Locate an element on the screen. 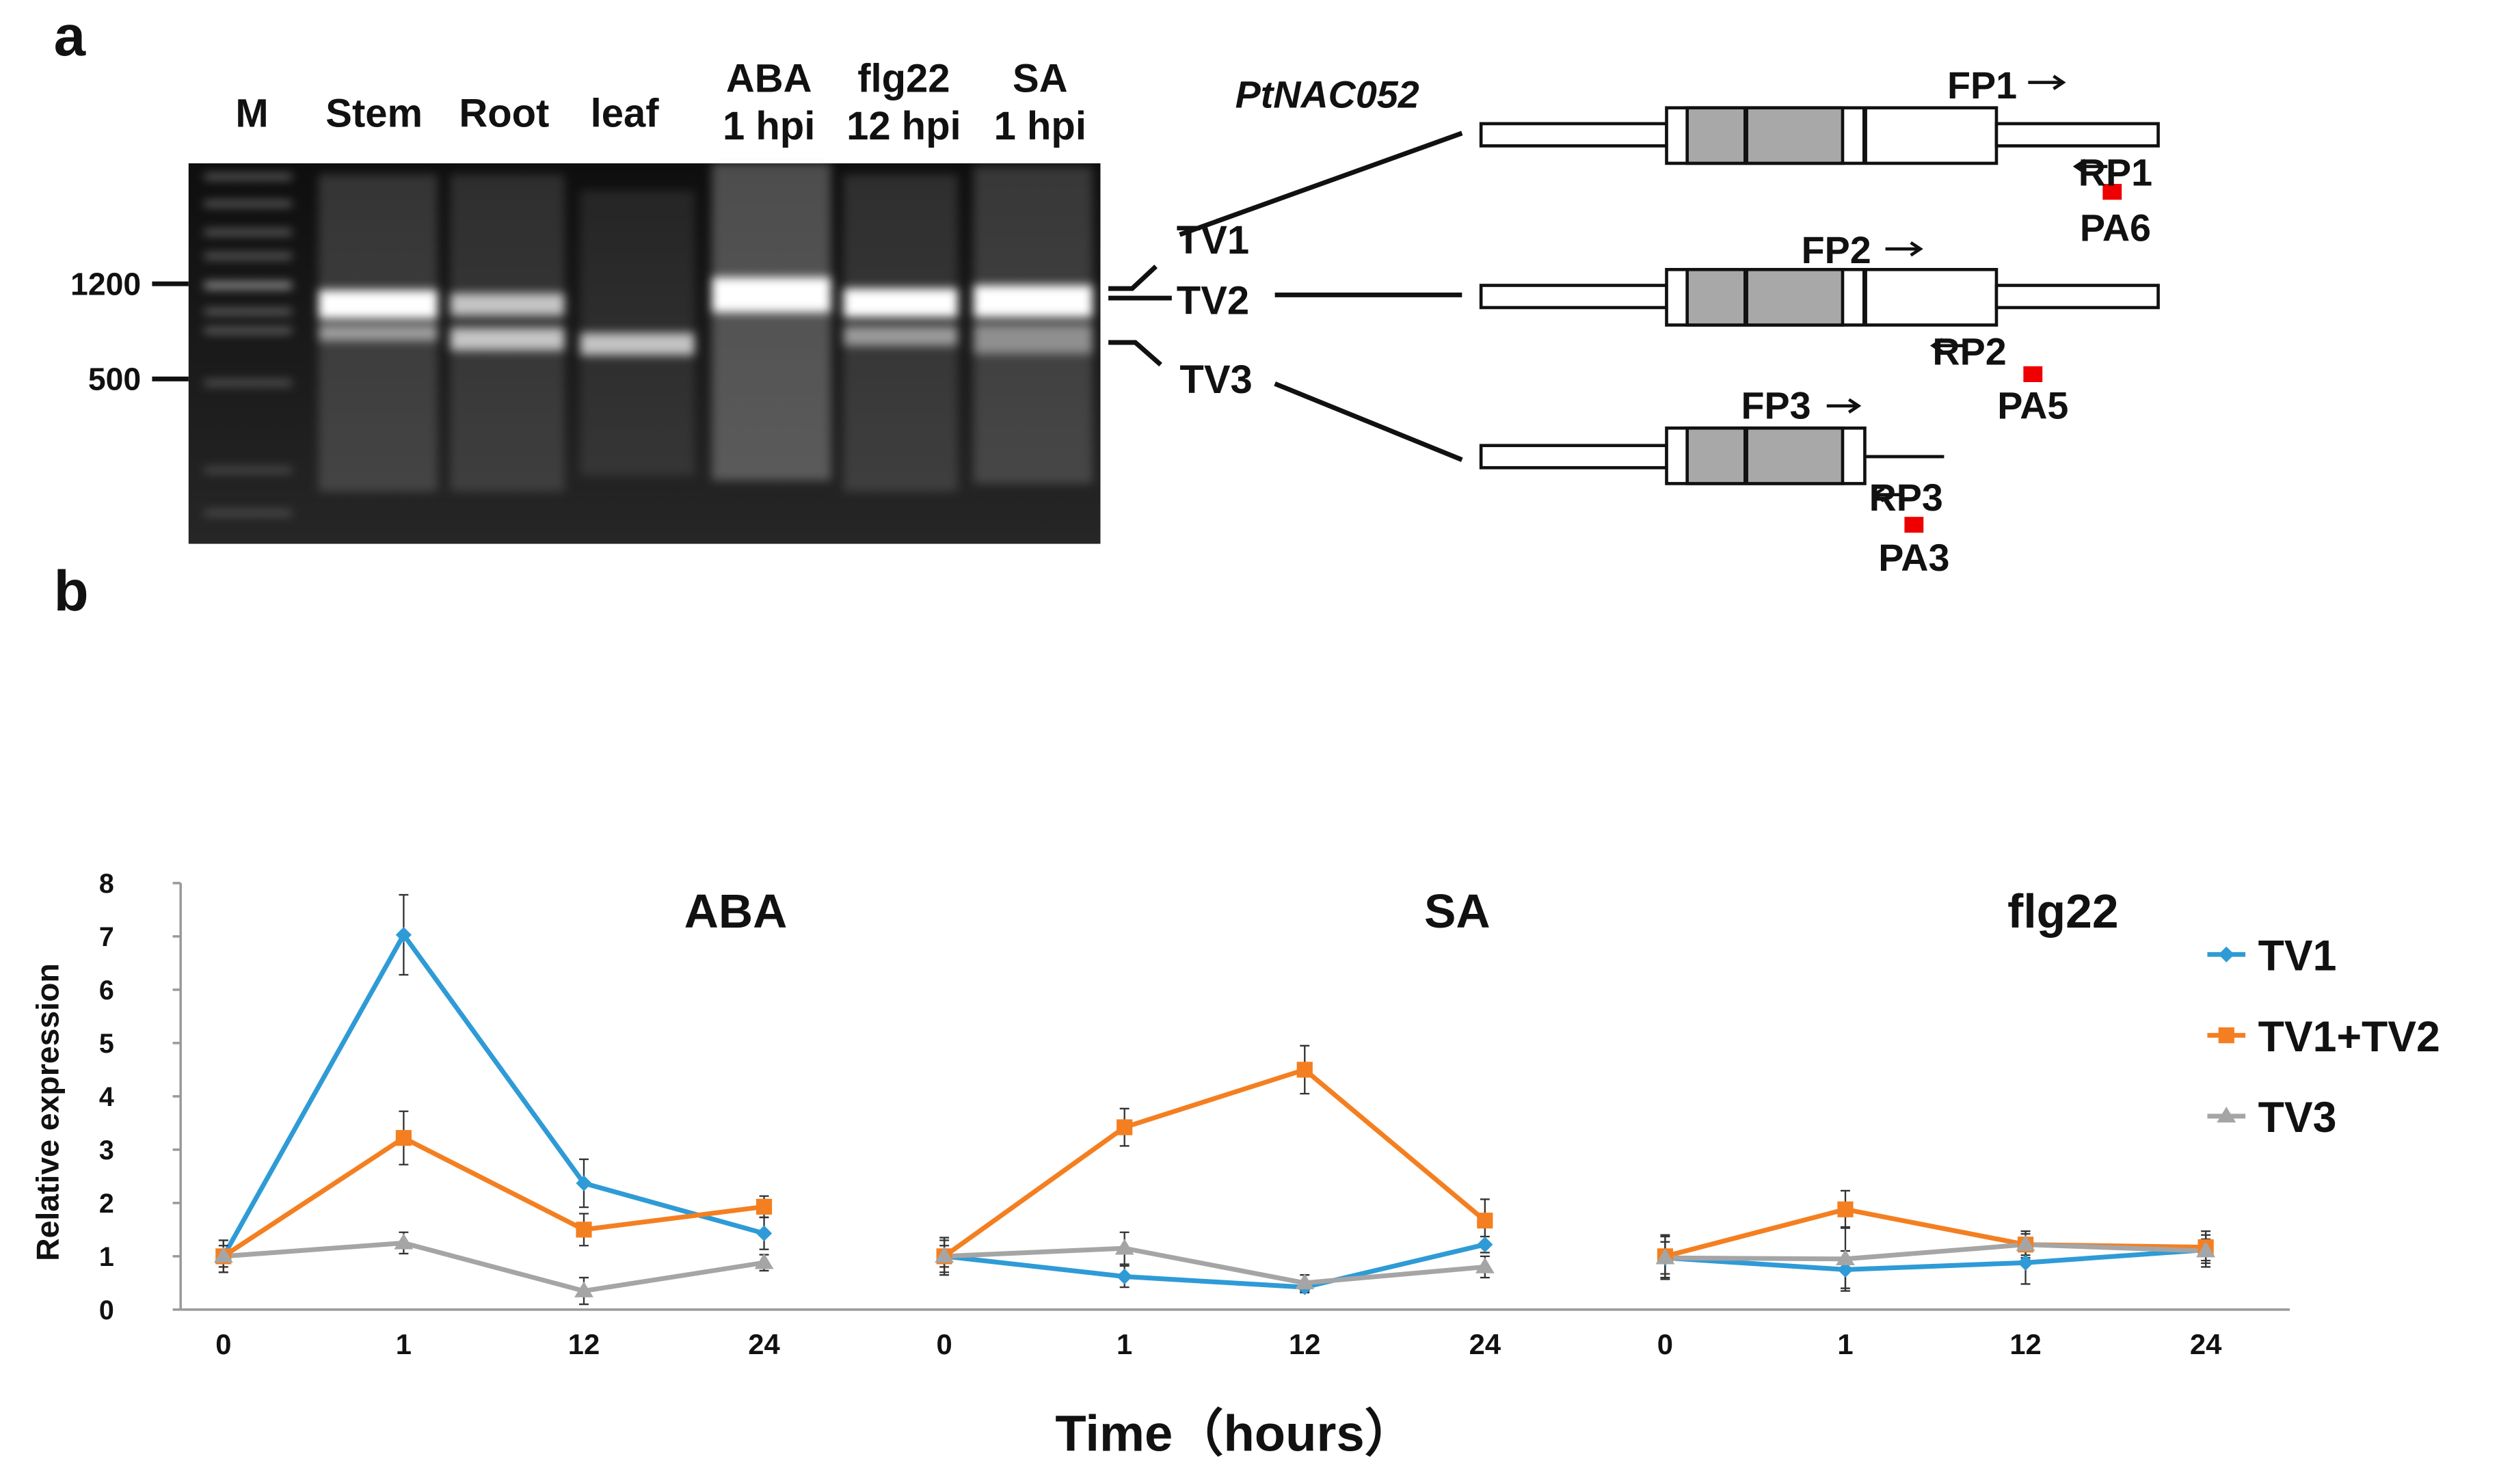 The image size is (2499, 1484). marker-label: 1200 is located at coordinates (105, 284).